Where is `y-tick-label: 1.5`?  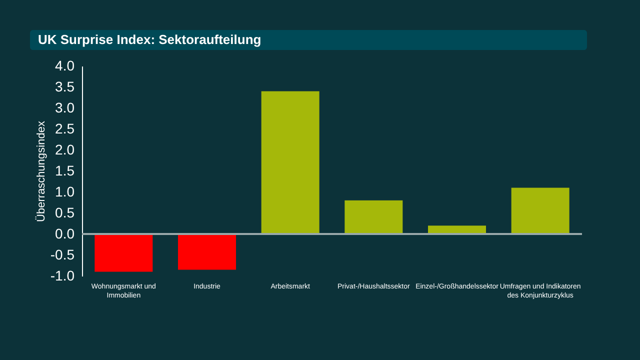
y-tick-label: 1.5 is located at coordinates (65, 170).